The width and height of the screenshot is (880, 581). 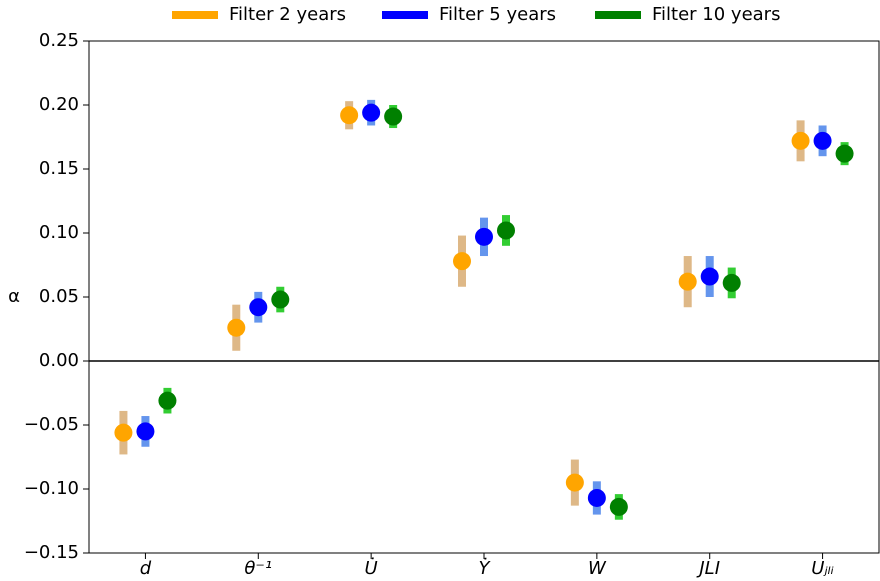 What do you see at coordinates (497, 14) in the screenshot?
I see `legend-label: Filter 5 years` at bounding box center [497, 14].